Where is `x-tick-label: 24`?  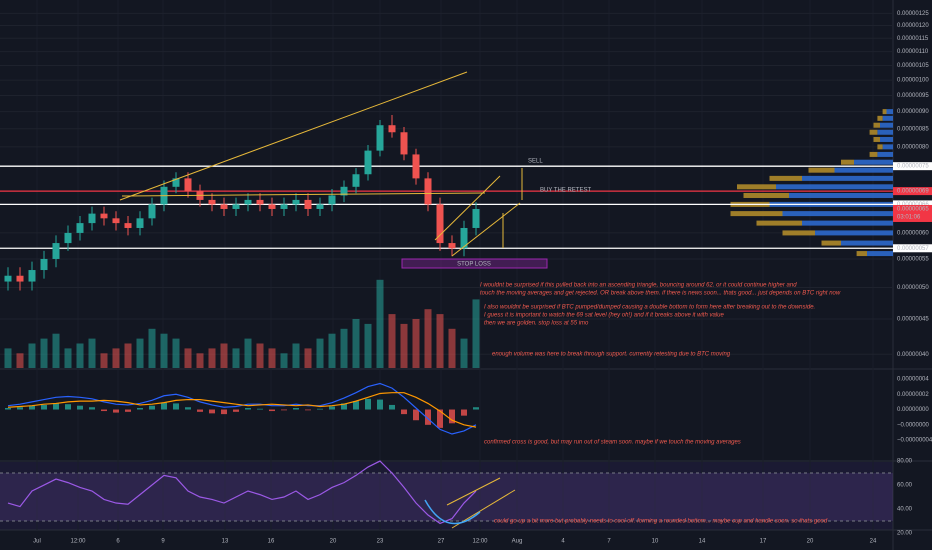 x-tick-label: 24 is located at coordinates (873, 542).